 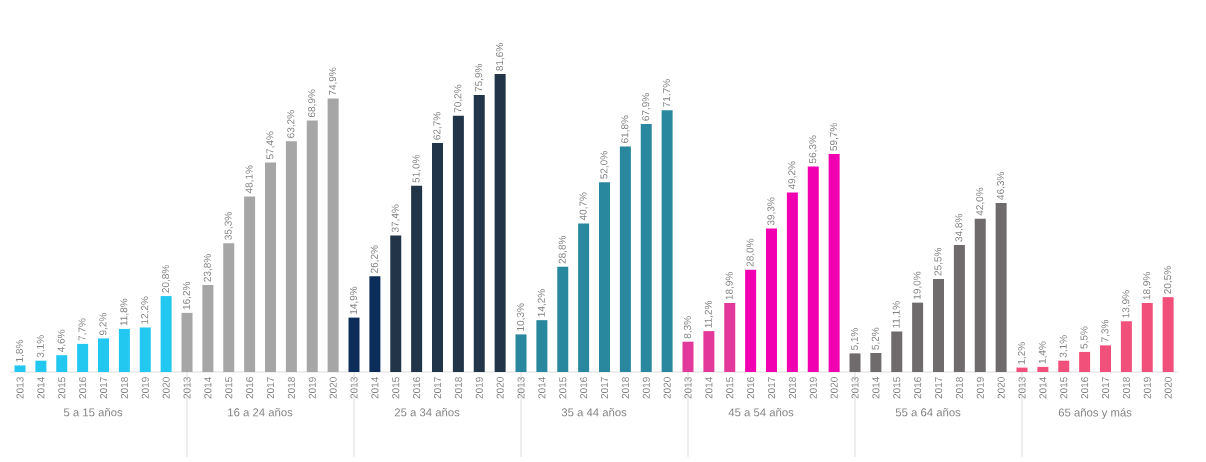 I want to click on data-label: 57,4%, so click(x=270, y=145).